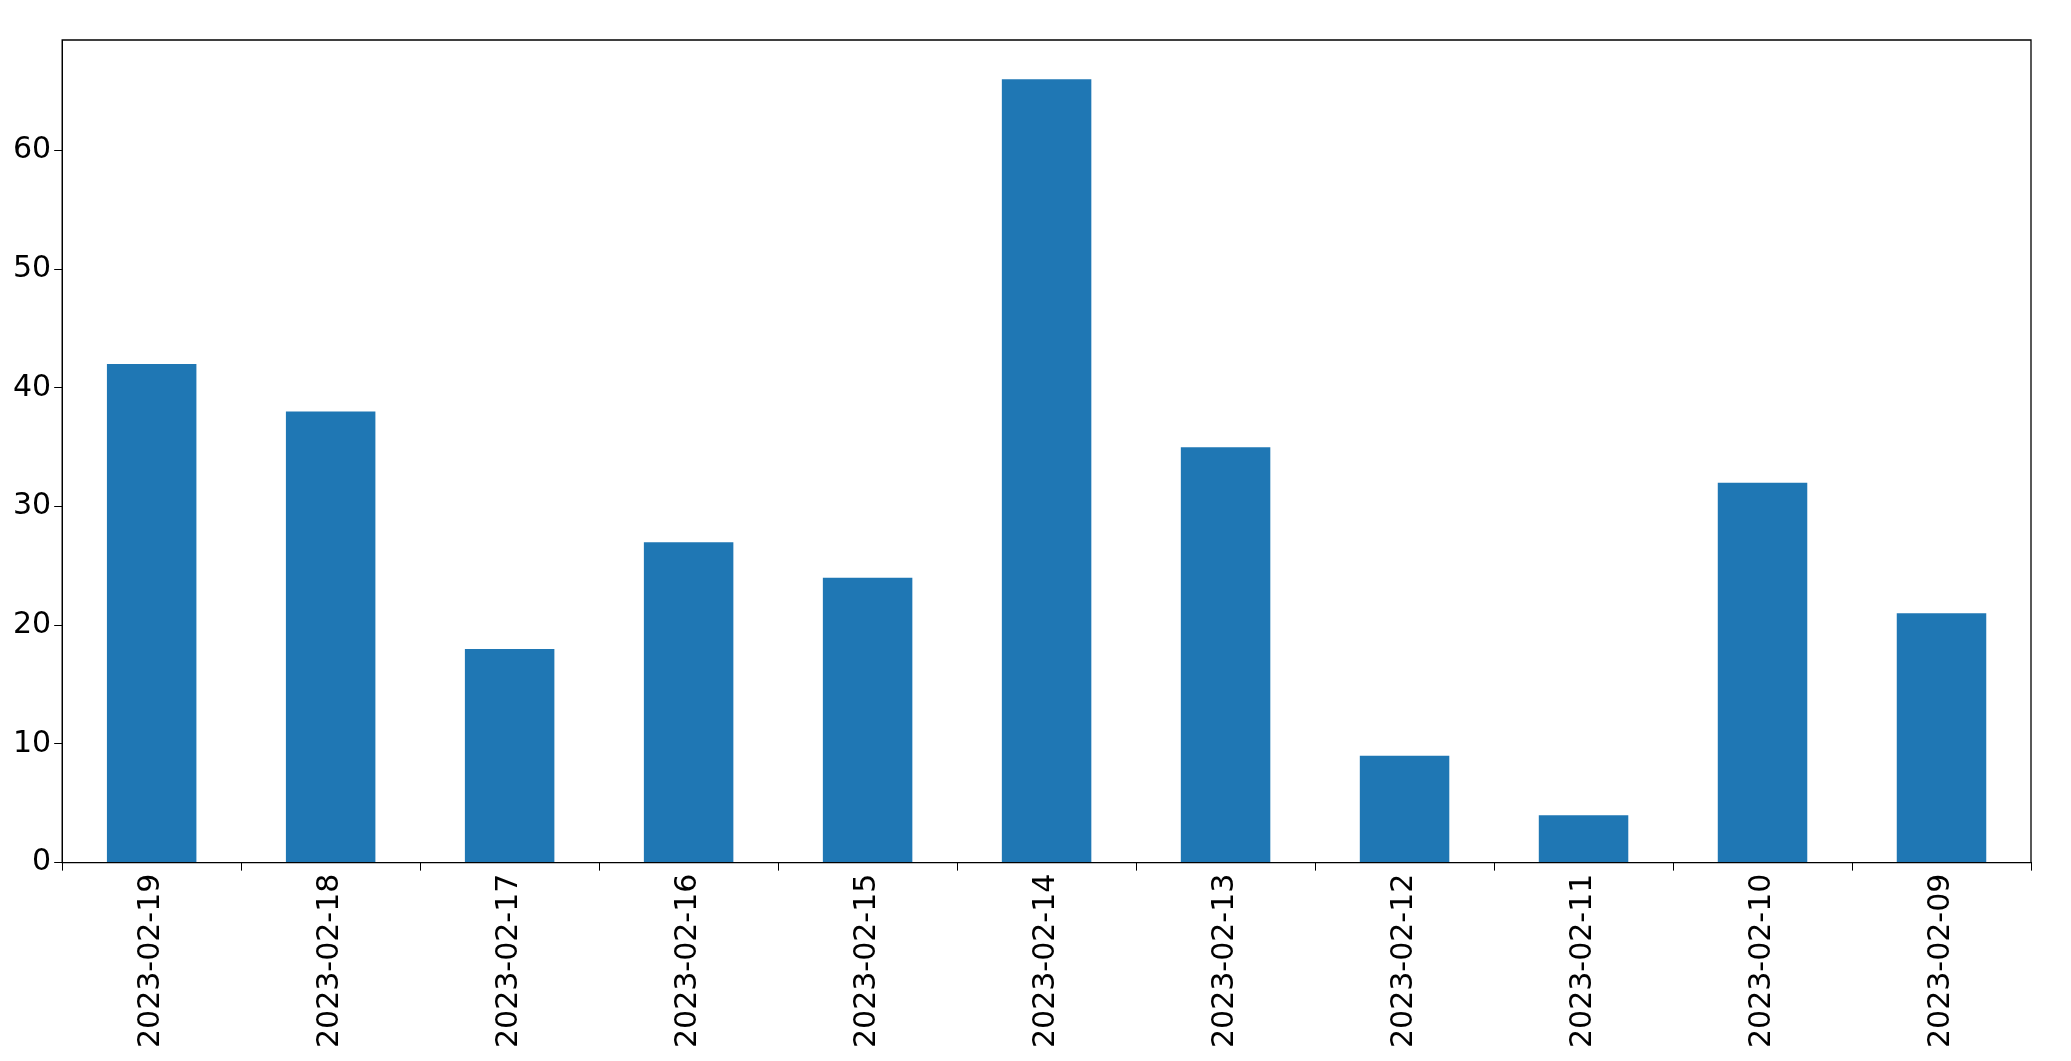 This screenshot has width=2071, height=1061. What do you see at coordinates (32, 385) in the screenshot?
I see `y-tick-label: 40` at bounding box center [32, 385].